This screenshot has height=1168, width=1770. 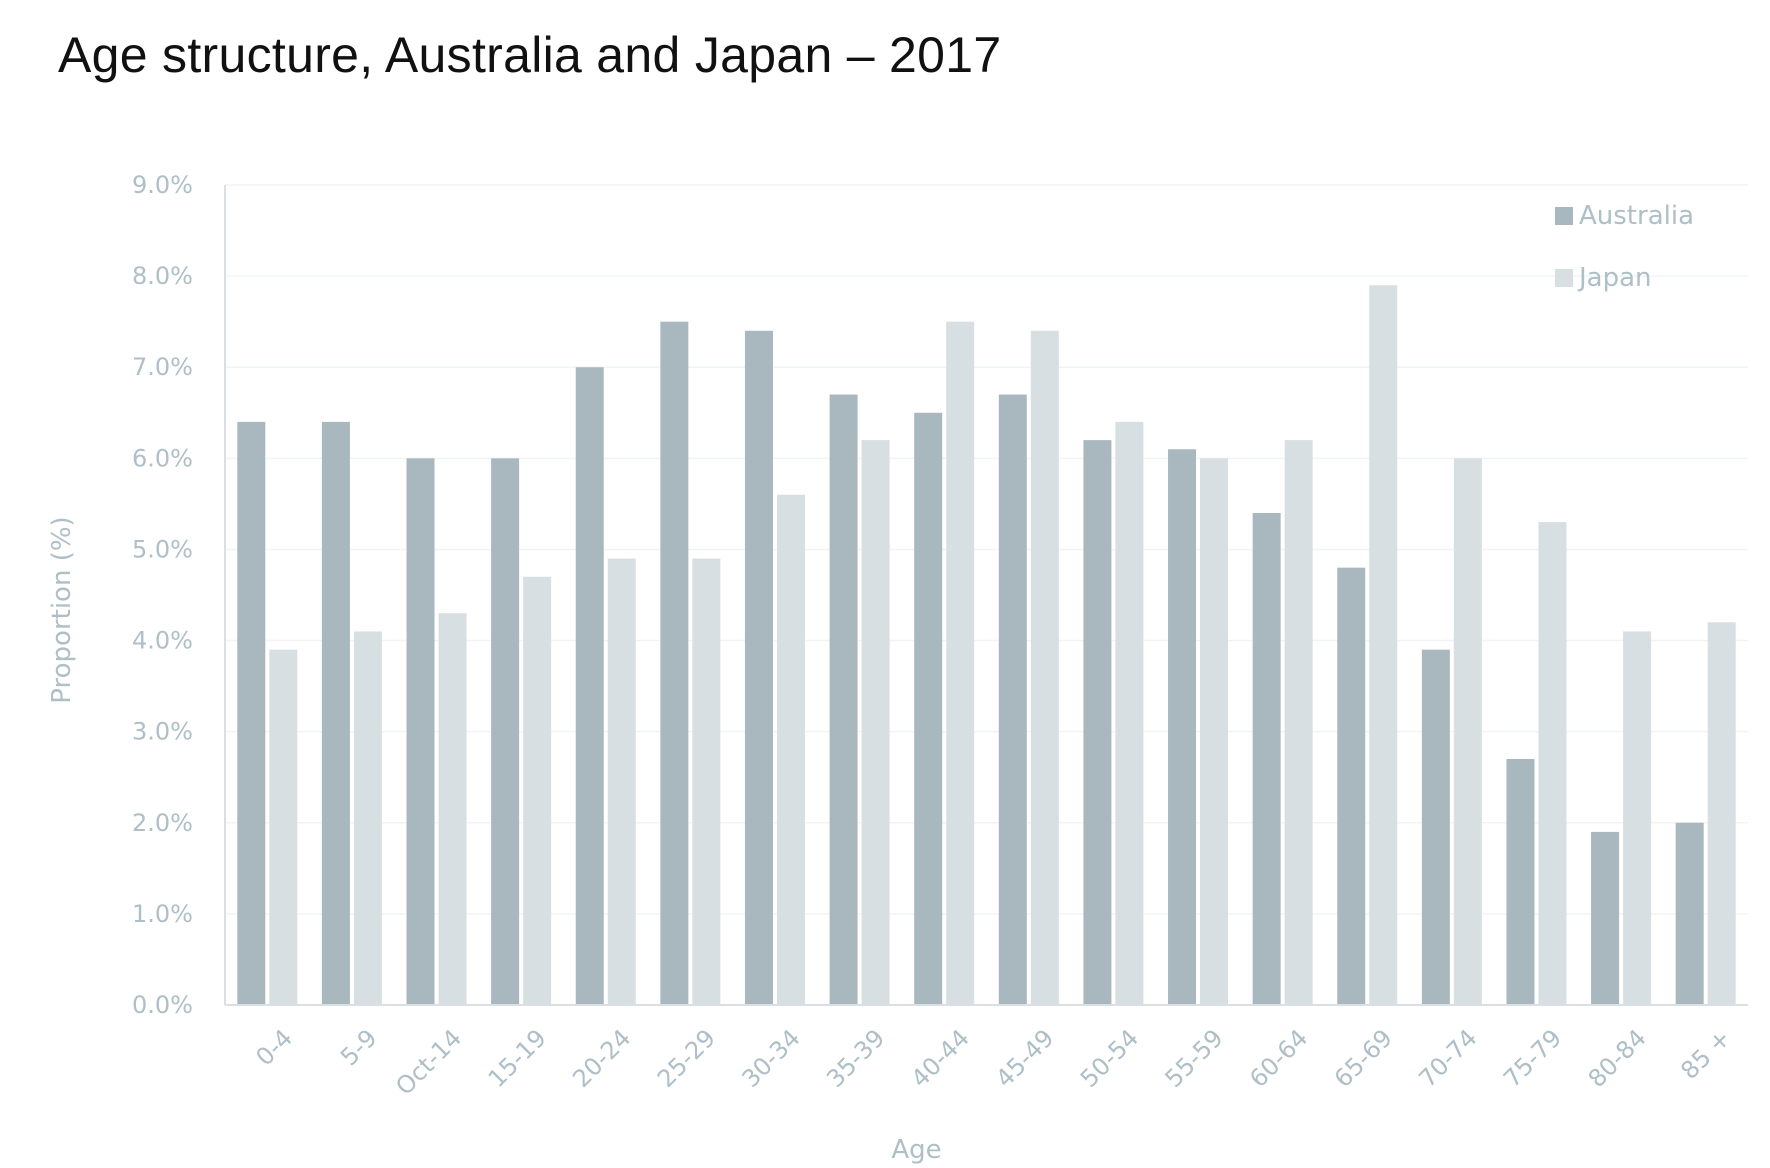 What do you see at coordinates (686, 1058) in the screenshot?
I see `x-tick-label: 25-29` at bounding box center [686, 1058].